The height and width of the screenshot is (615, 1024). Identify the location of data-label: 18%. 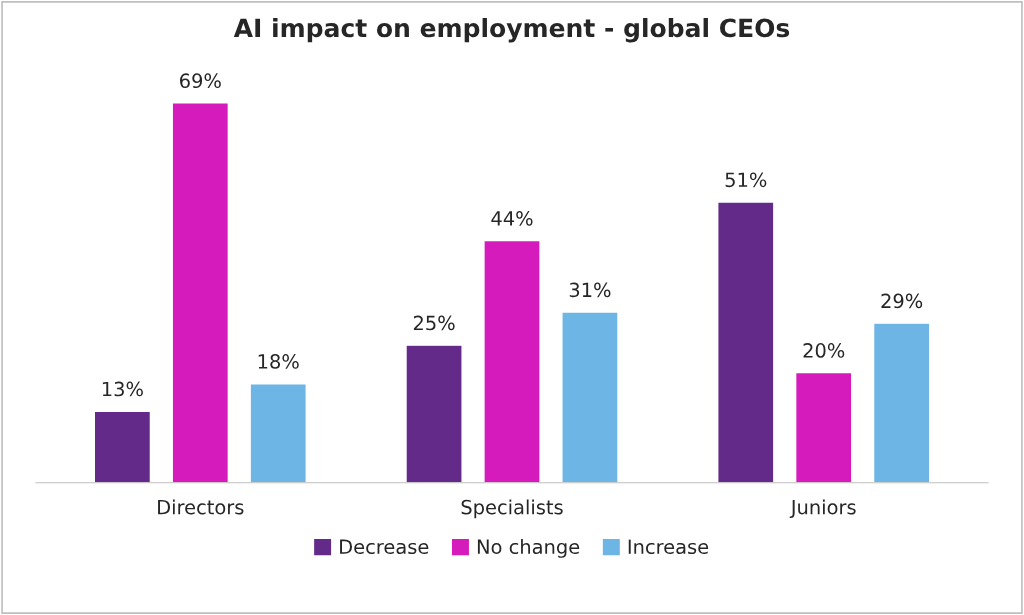
(278, 361).